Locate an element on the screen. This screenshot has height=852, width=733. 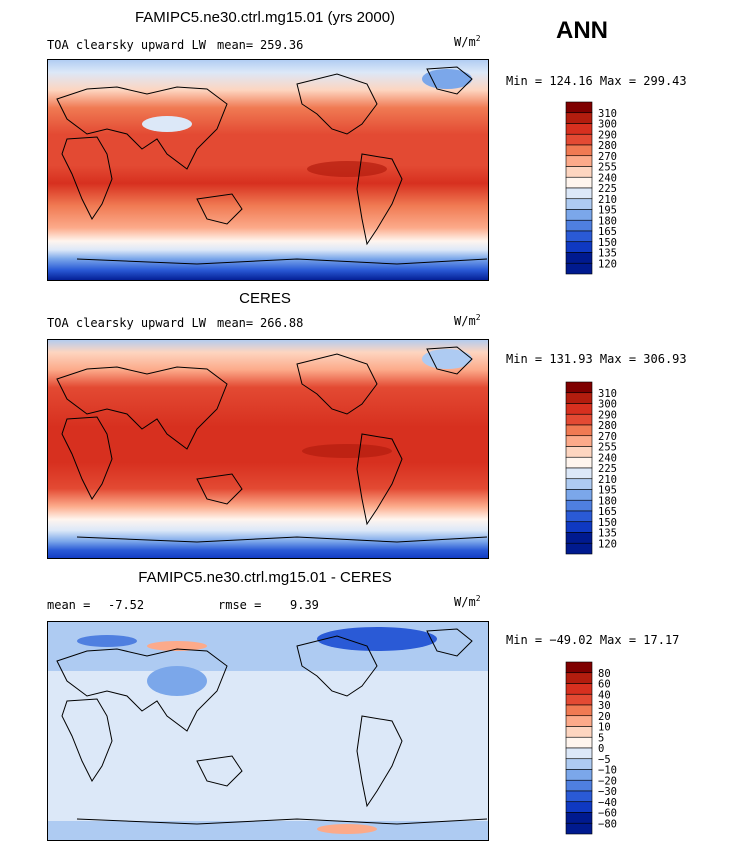
panel-3-ocean-band is located at coordinates (268, 746).